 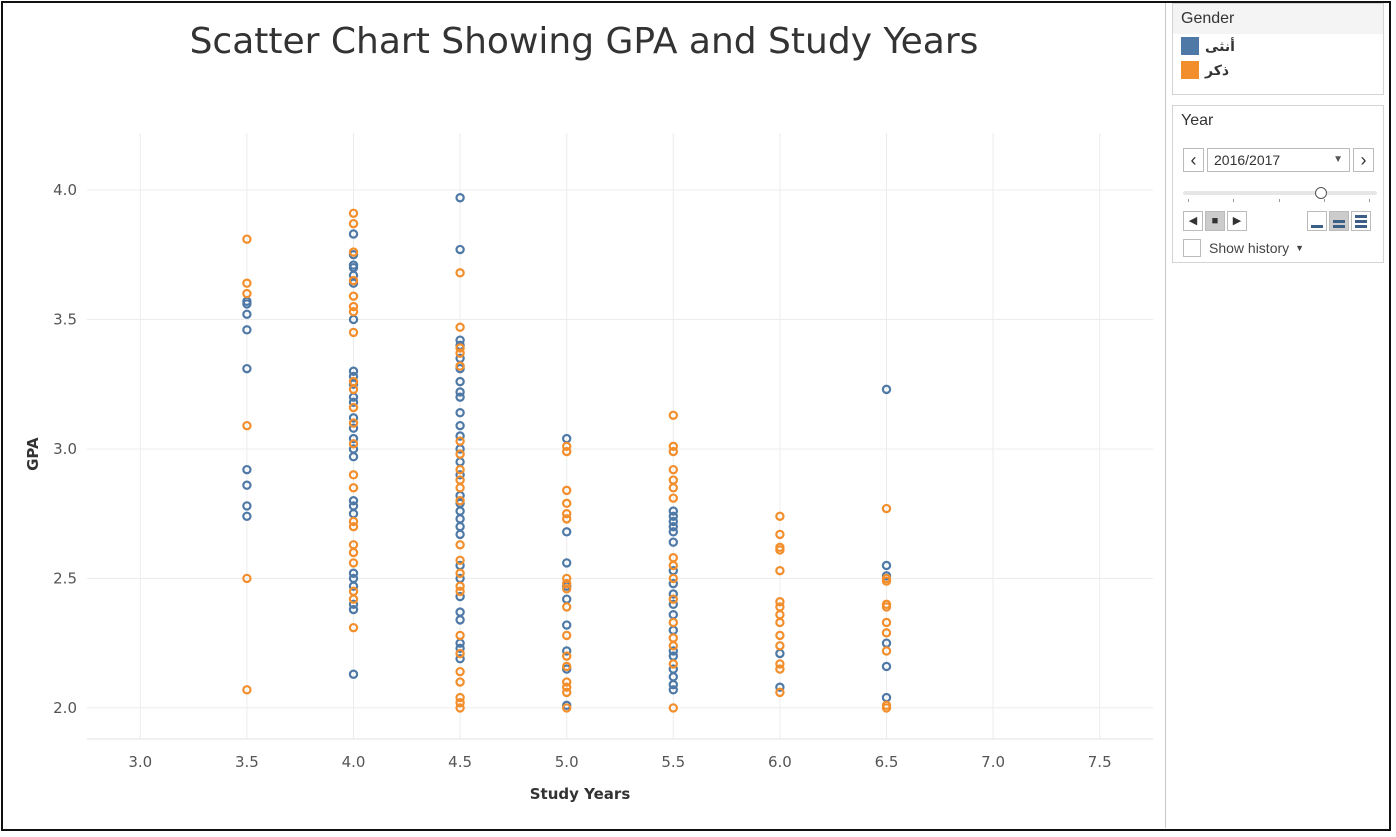 I want to click on play-backward-button: ◀, so click(x=1193, y=221).